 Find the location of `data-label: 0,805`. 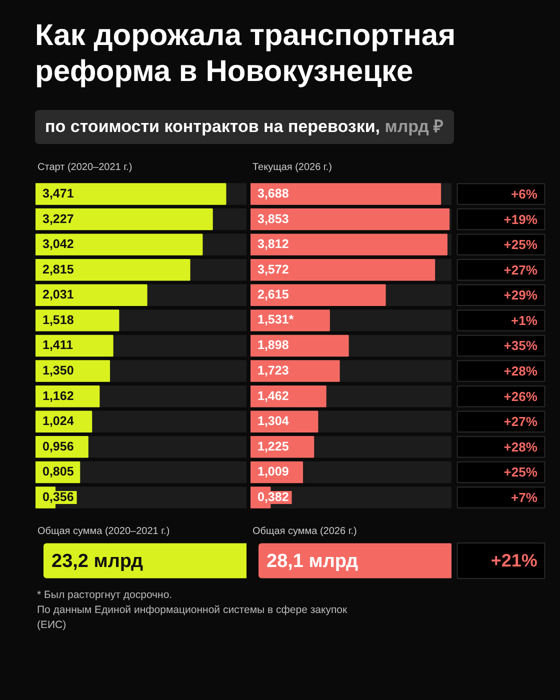

data-label: 0,805 is located at coordinates (58, 471).